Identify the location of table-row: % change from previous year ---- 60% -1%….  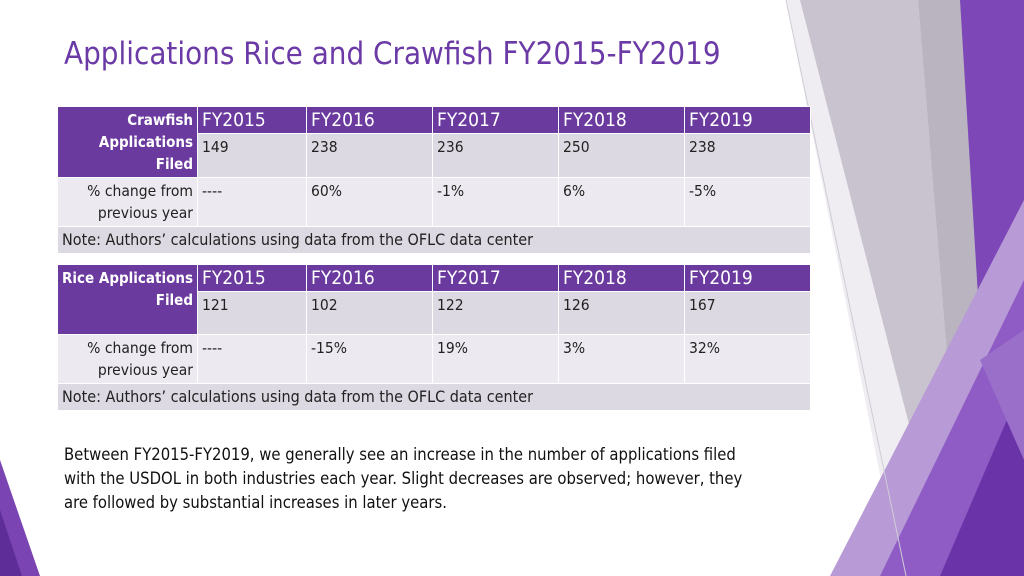
(434, 202).